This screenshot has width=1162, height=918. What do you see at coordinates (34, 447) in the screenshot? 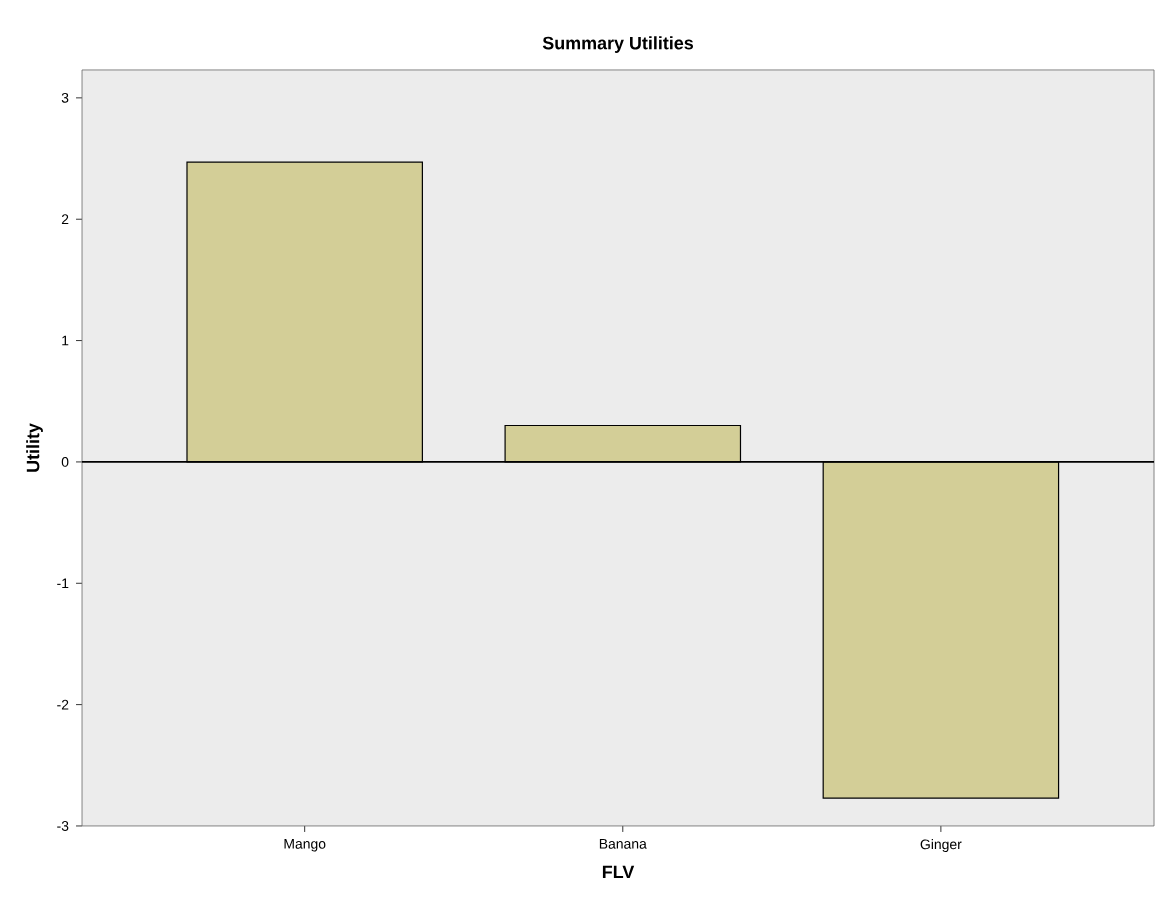
I see `y-axis-title: Utility` at bounding box center [34, 447].